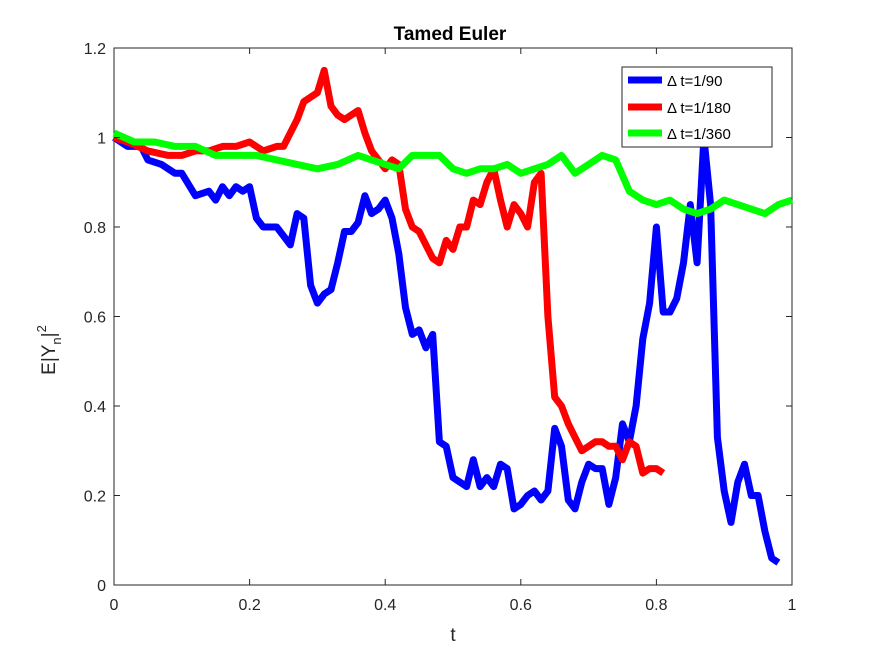  Describe the element at coordinates (450, 34) in the screenshot. I see `chart-title: Tamed Euler` at that location.